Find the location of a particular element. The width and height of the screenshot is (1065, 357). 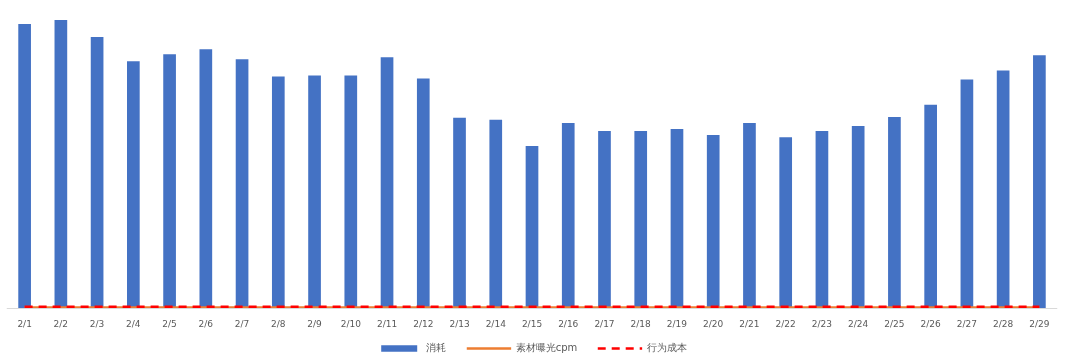

x-tick-label: 2/11 is located at coordinates (387, 324).